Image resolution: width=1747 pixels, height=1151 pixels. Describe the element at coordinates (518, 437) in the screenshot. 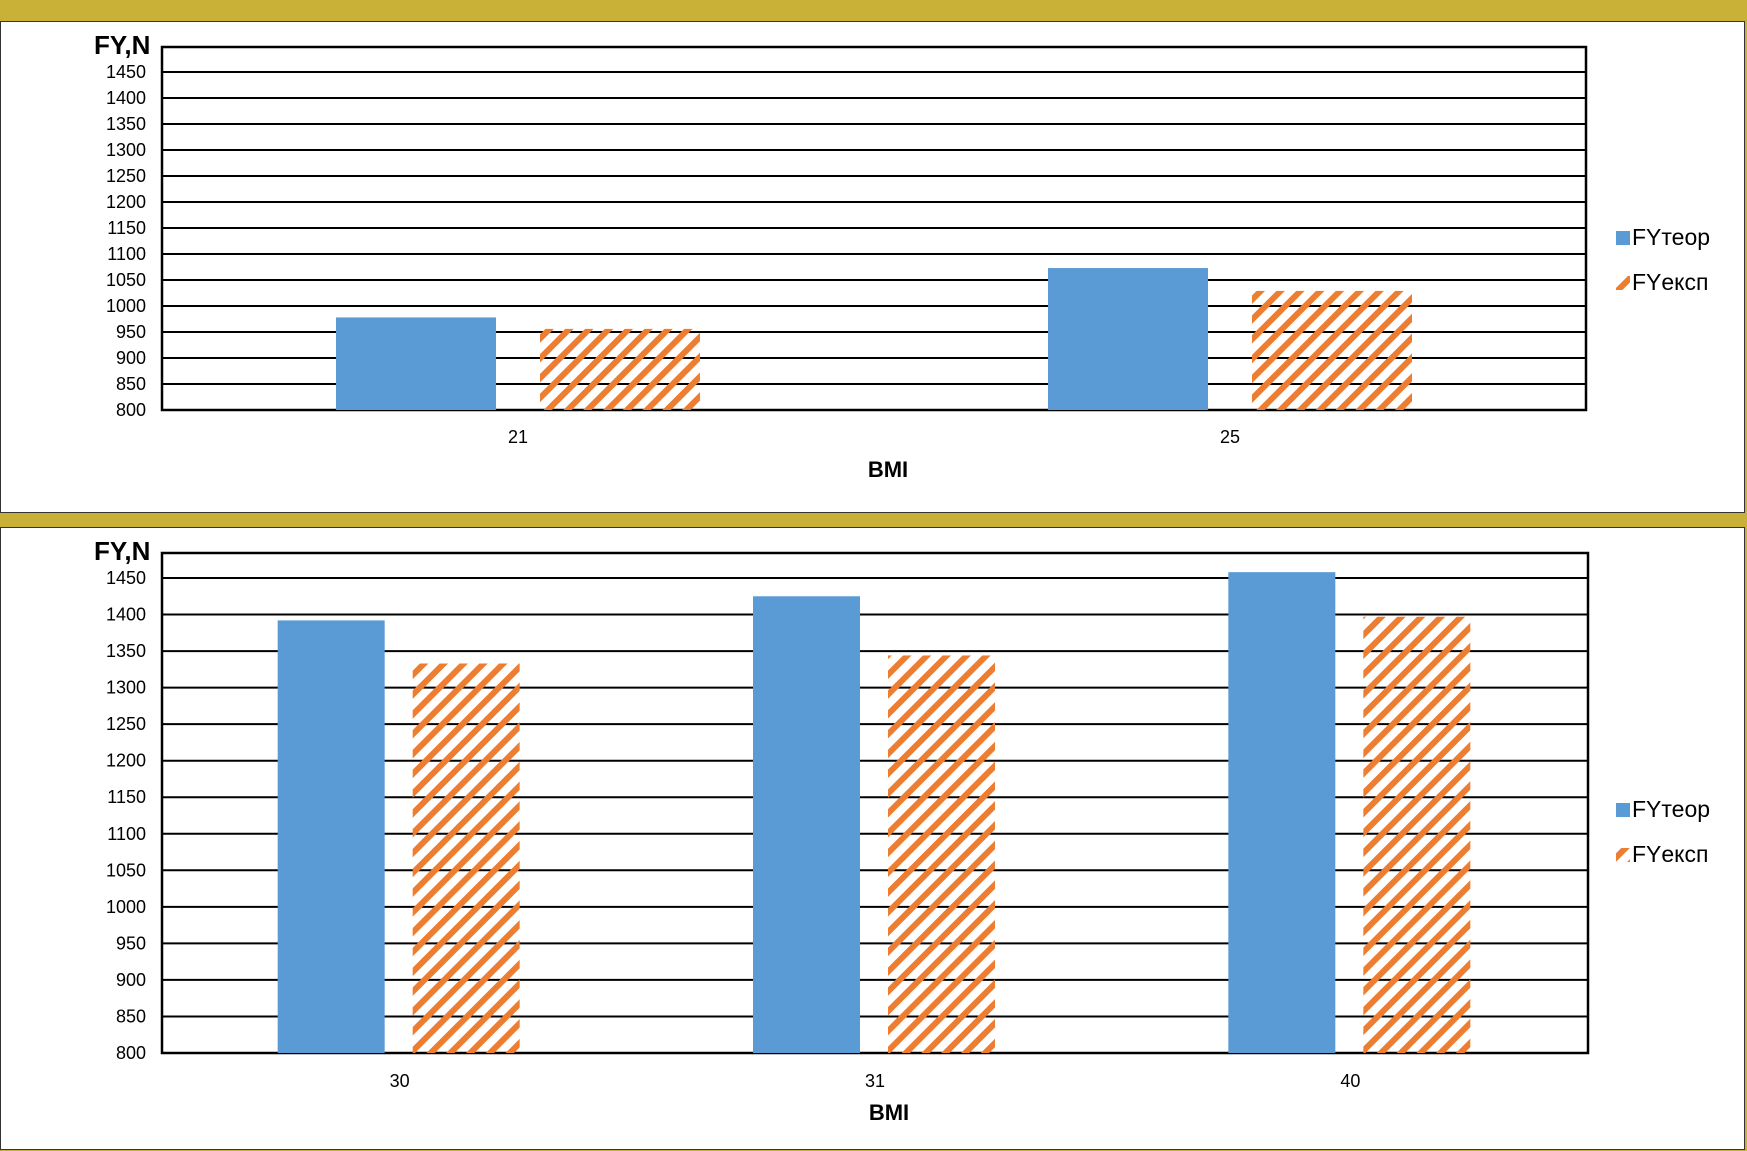

I see `x-category-label: 21` at that location.